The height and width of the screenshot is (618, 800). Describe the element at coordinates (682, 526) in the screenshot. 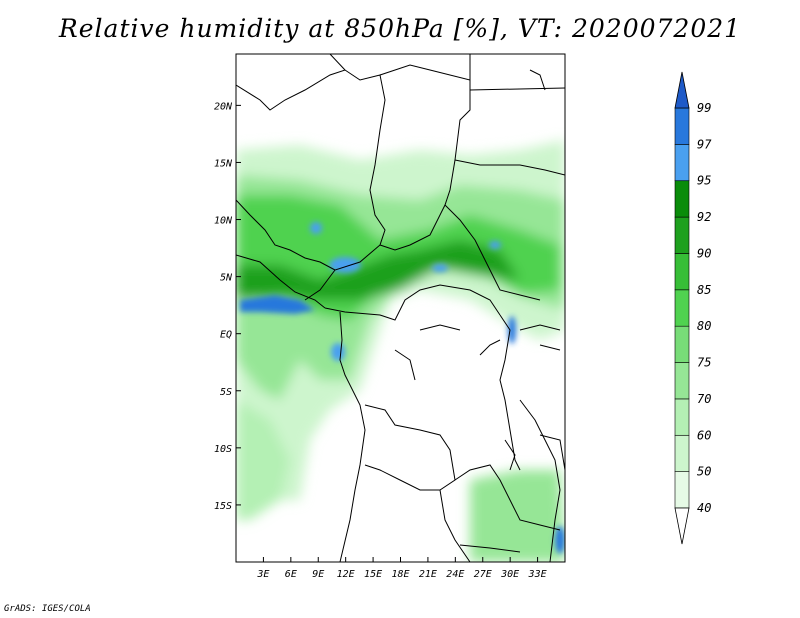

I see `colorbar-bottom-triangle` at that location.